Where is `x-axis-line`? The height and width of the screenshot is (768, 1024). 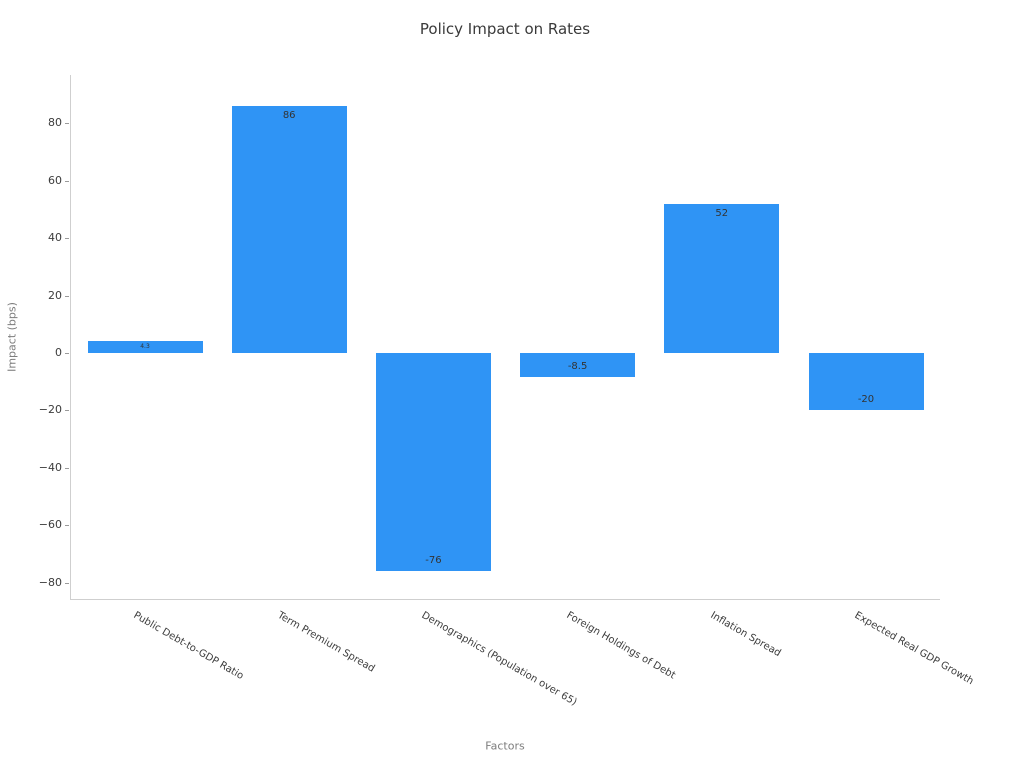
x-axis-line is located at coordinates (505, 599).